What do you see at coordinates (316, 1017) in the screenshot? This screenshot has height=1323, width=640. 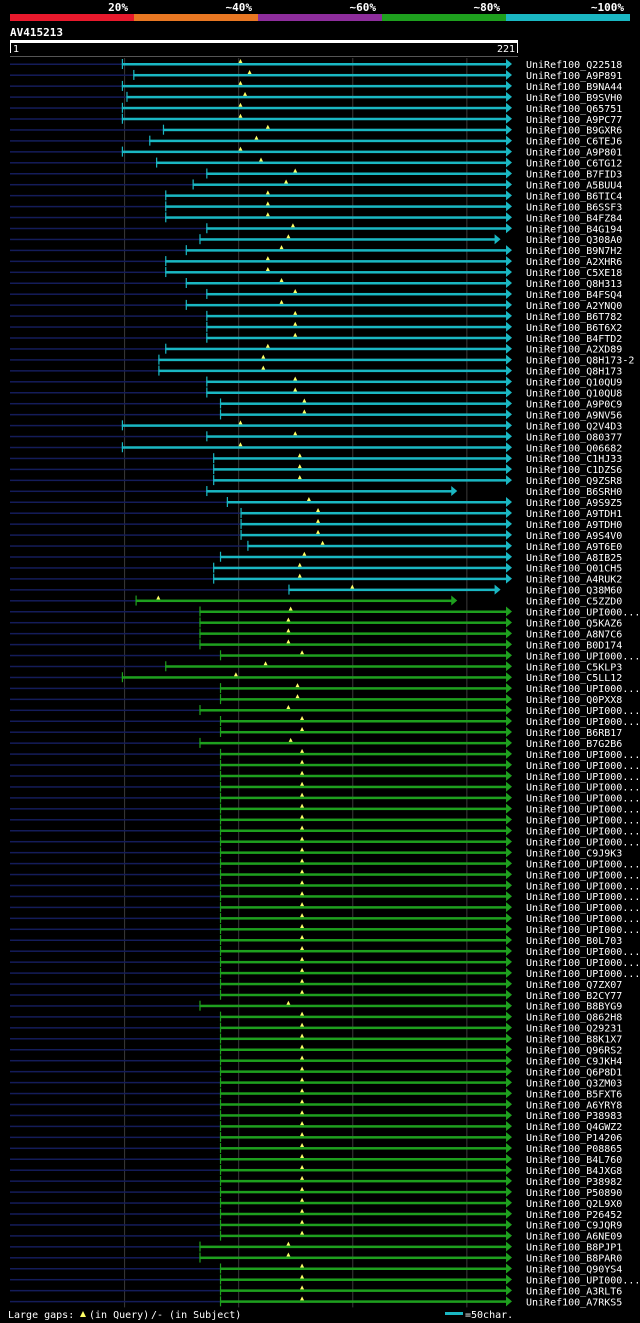 I see `hit-row: UniRef100_Q862H8` at bounding box center [316, 1017].